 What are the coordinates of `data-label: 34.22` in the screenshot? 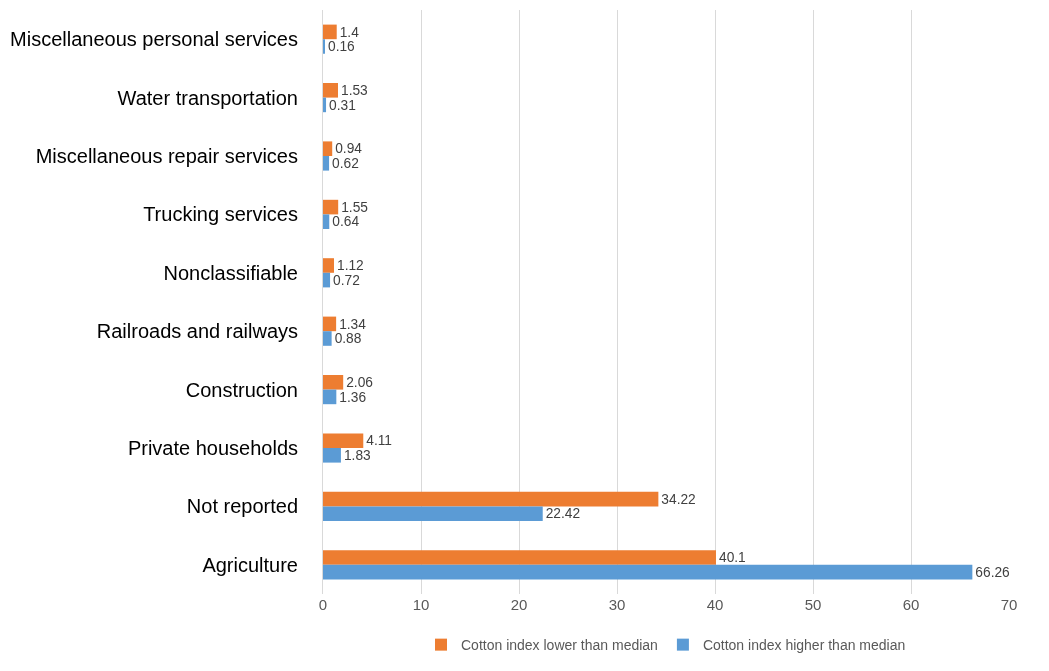 It's located at (678, 499).